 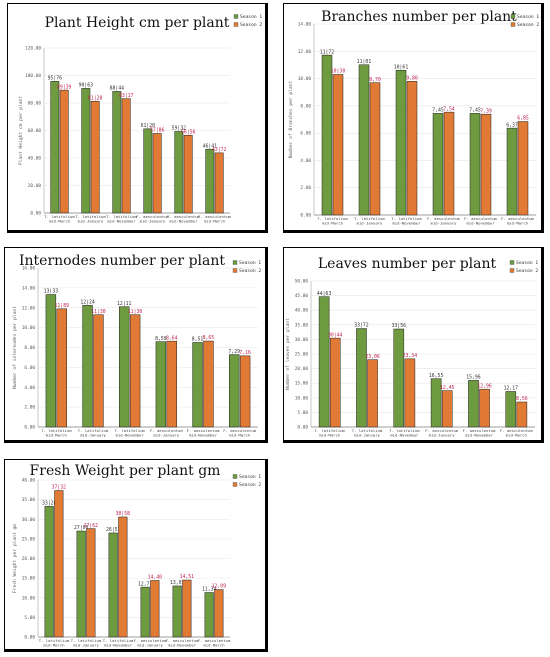 What do you see at coordinates (302, 311) in the screenshot?
I see `y-tick-label: 40.00` at bounding box center [302, 311].